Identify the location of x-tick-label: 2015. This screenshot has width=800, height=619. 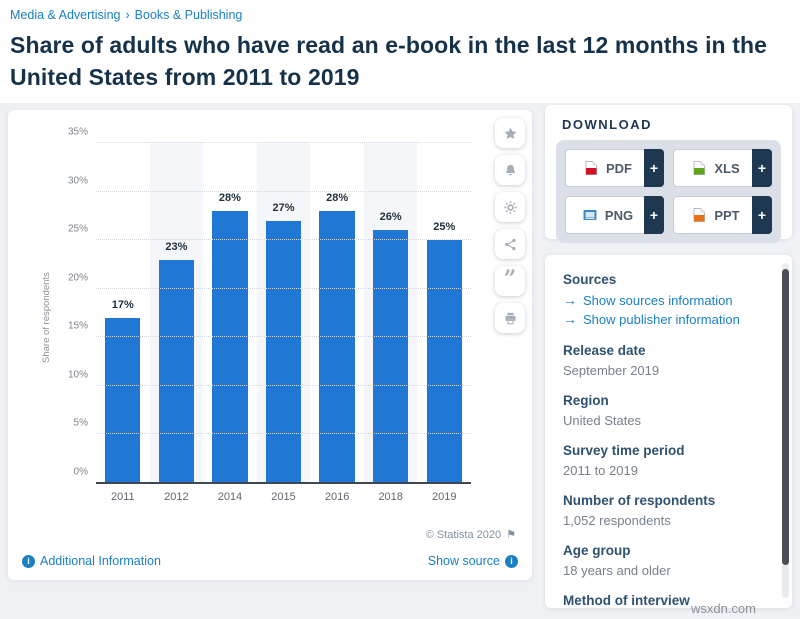
(283, 497).